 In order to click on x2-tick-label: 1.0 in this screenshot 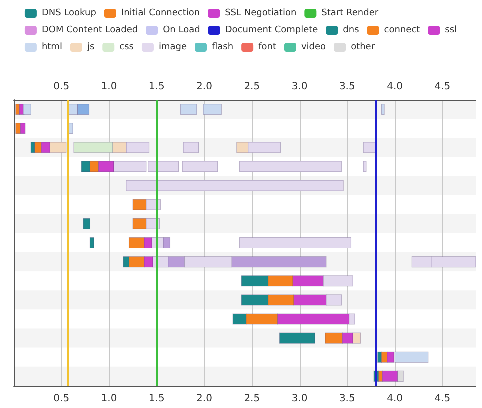, I will do `click(109, 87)`.